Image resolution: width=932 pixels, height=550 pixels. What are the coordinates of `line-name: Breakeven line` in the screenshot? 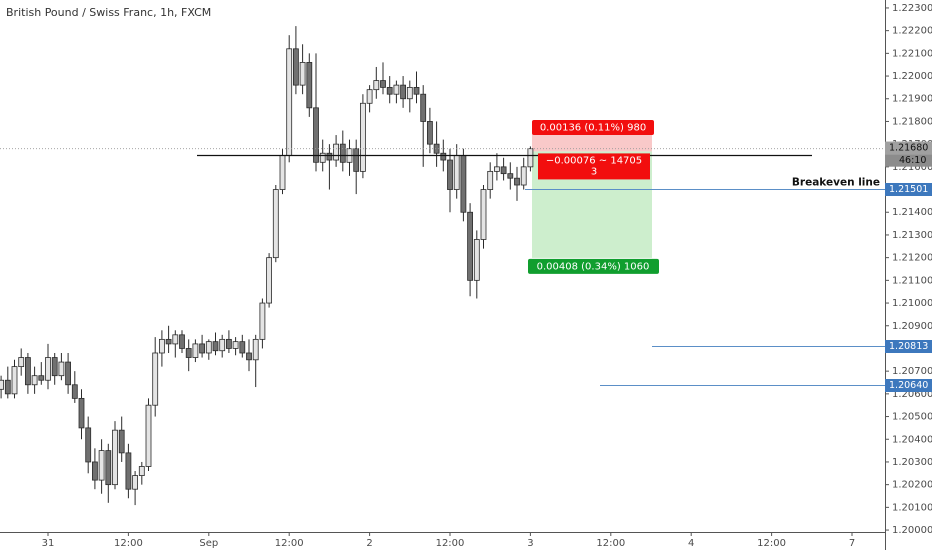 It's located at (836, 183).